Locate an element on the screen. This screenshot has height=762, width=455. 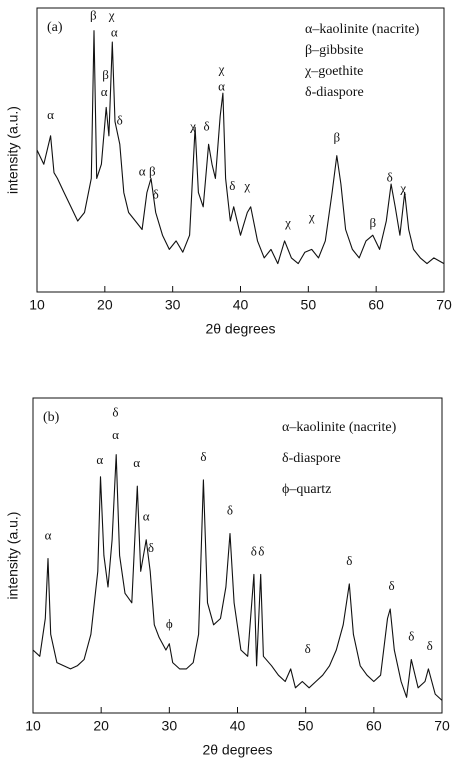
legend-text: χ–goethite is located at coordinates (333, 71).